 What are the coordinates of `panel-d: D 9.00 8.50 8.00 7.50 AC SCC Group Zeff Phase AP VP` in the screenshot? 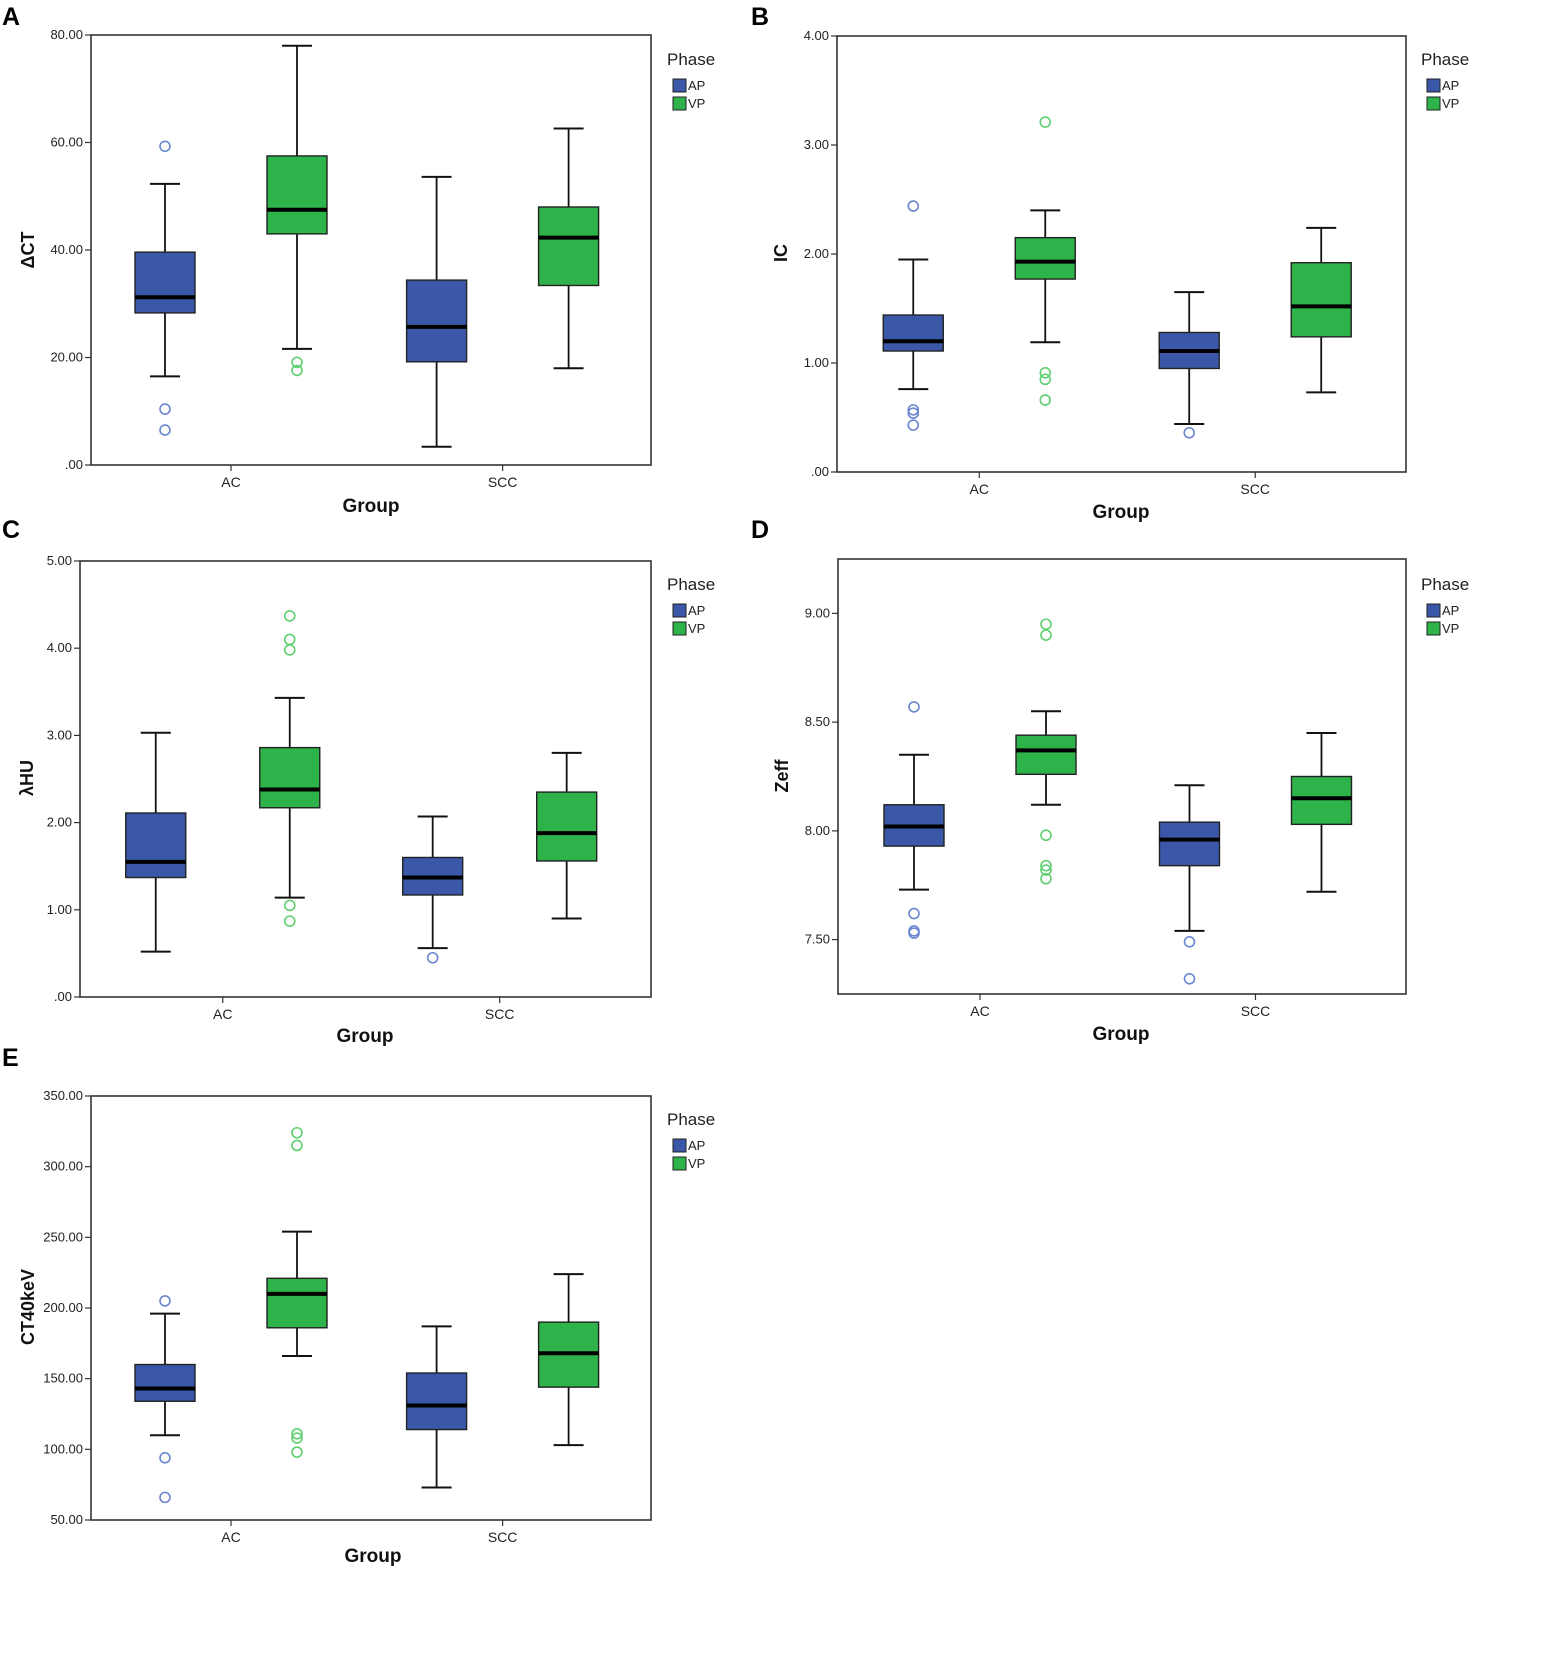 It's located at (1110, 780).